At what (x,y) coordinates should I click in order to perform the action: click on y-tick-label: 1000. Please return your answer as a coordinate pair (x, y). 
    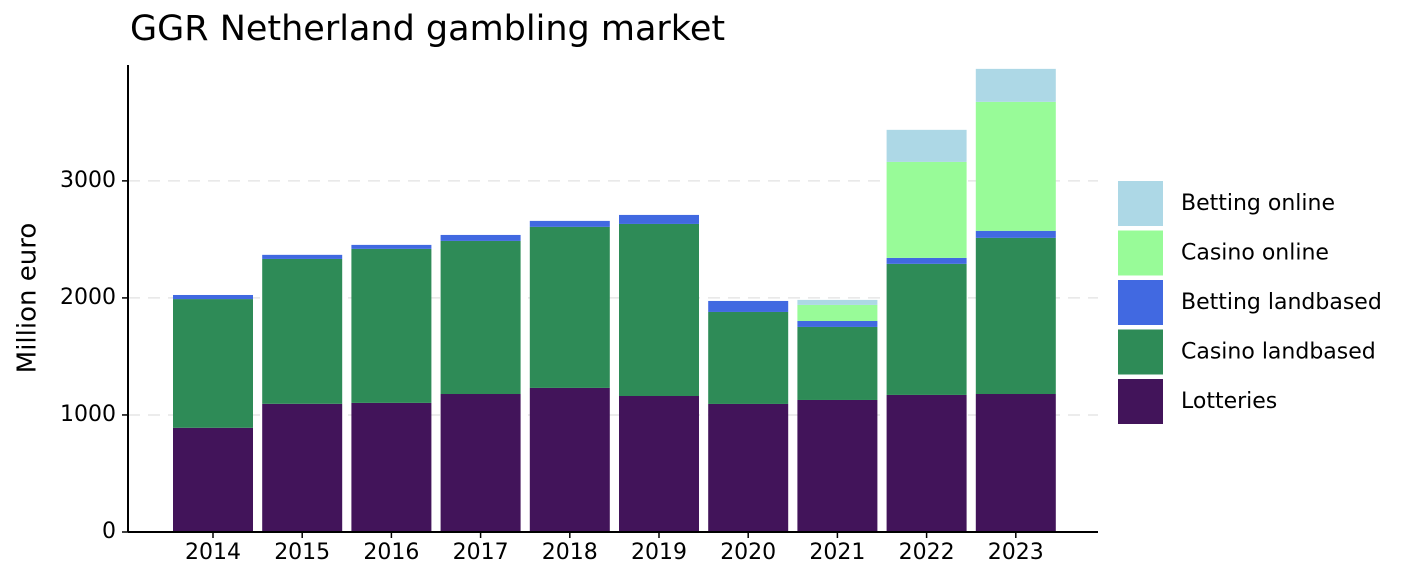
    Looking at the image, I should click on (88, 414).